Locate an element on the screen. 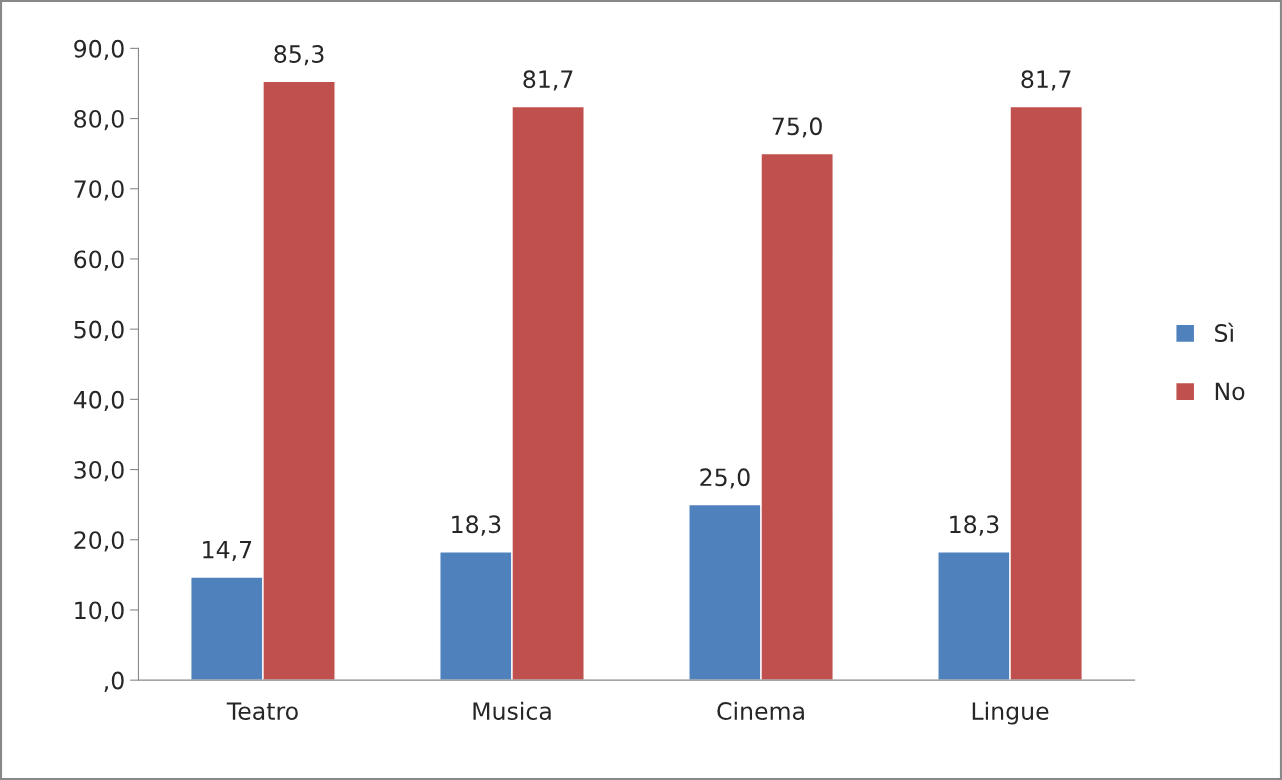 Image resolution: width=1282 pixels, height=780 pixels. y-tick-label: 90,0 is located at coordinates (99, 50).